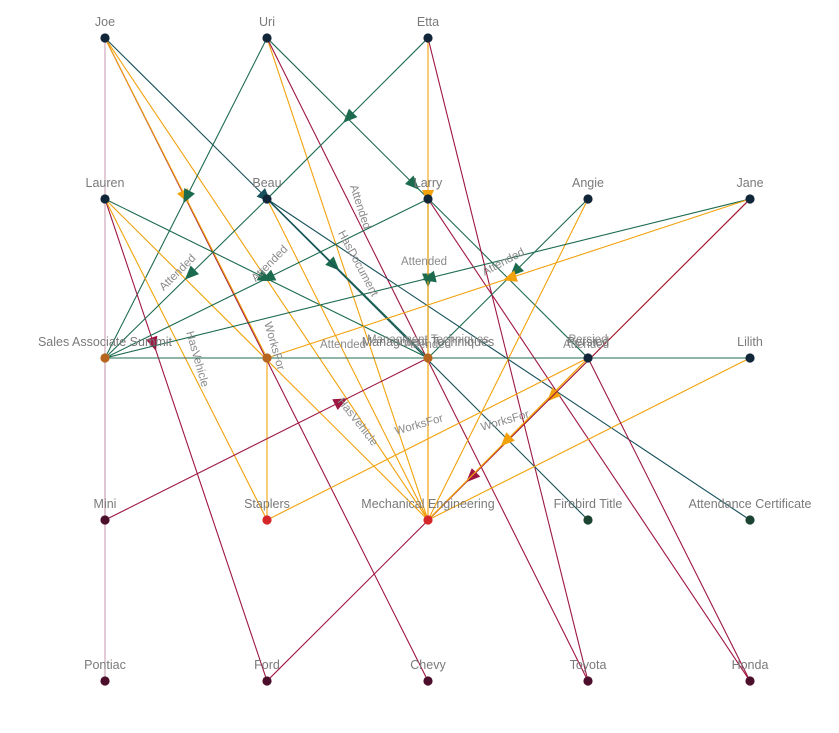 This screenshot has width=839, height=733. I want to click on node-label-honda: Honda, so click(750, 665).